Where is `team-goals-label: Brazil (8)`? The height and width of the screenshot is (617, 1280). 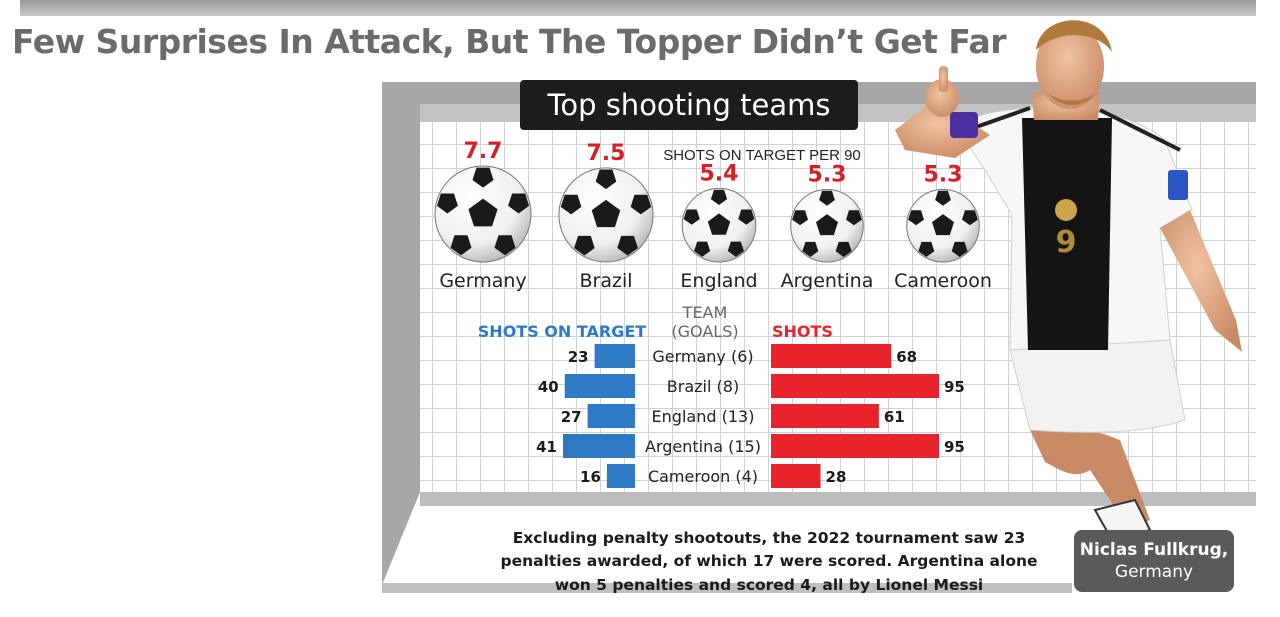
team-goals-label: Brazil (8) is located at coordinates (703, 386).